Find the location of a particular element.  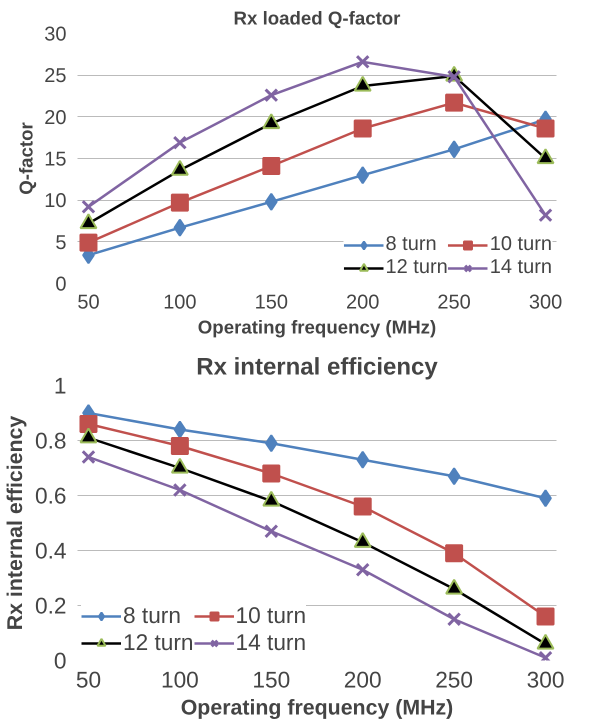

y-tick-label: 5 is located at coordinates (60, 243).